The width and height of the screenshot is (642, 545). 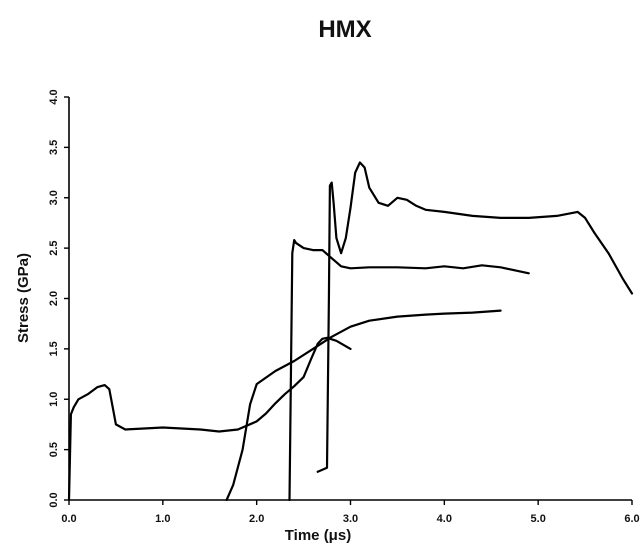 What do you see at coordinates (54, 147) in the screenshot?
I see `y-tick-label: 3.5` at bounding box center [54, 147].